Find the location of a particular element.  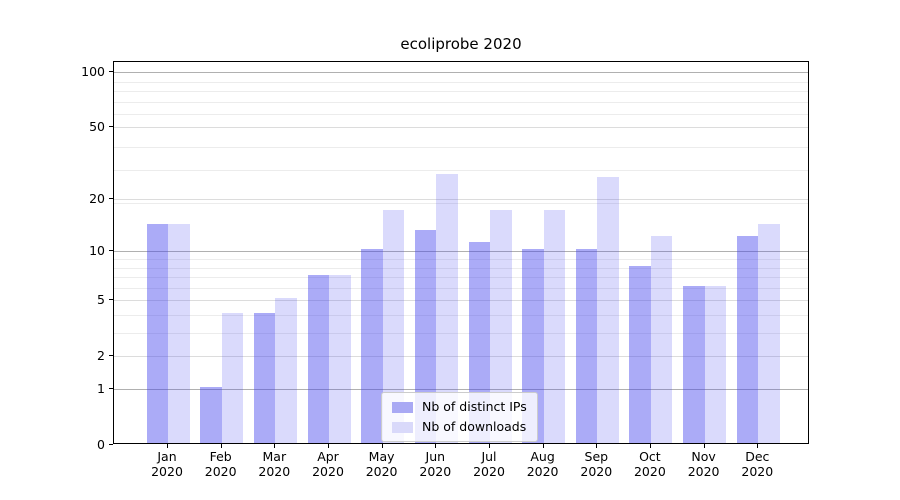

bar-distinct-ips-may is located at coordinates (372, 346).